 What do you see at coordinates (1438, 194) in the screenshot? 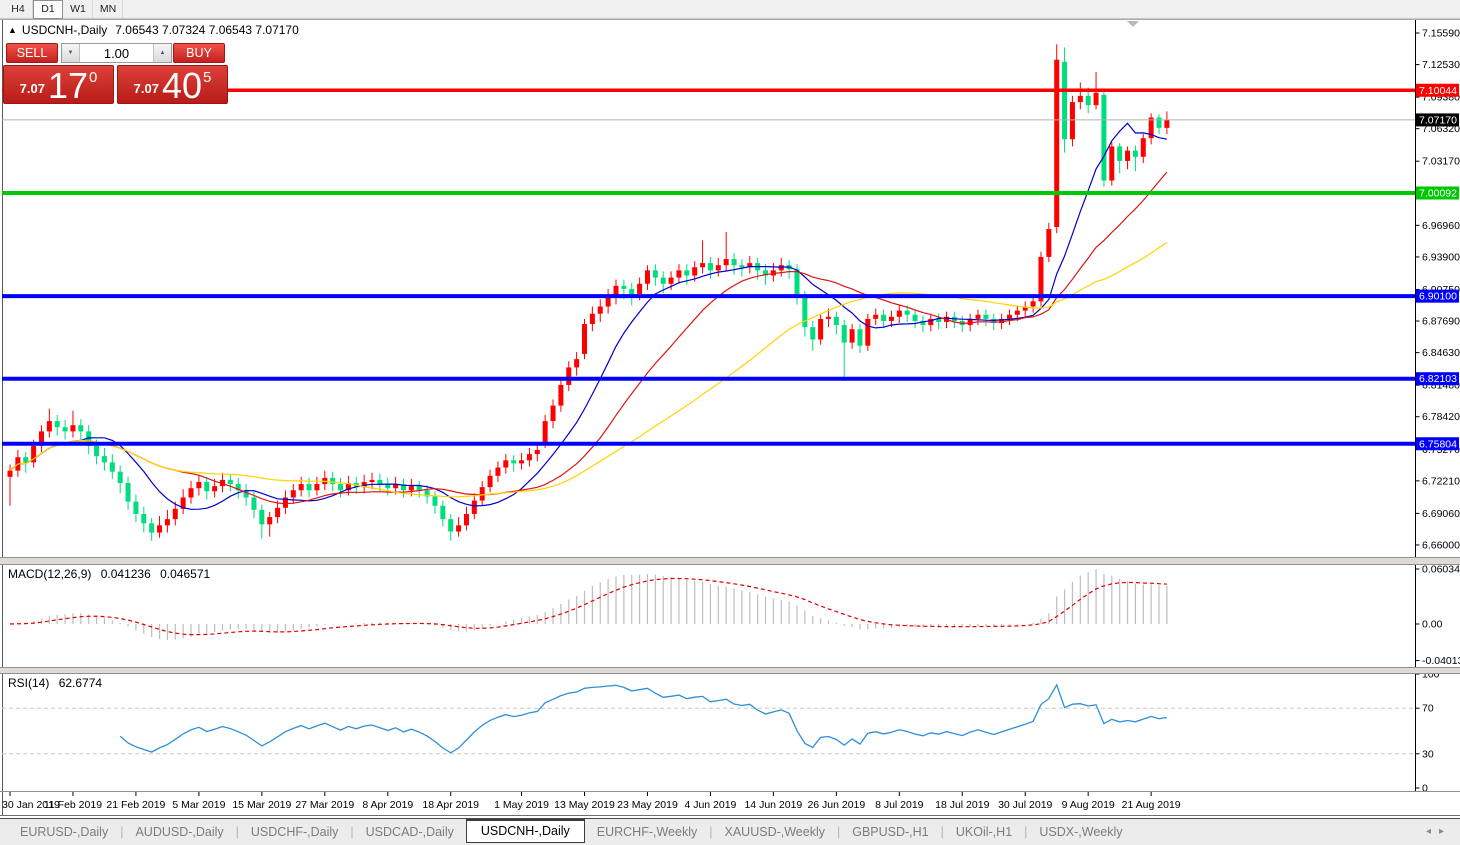
I see `svg-text: 7.00092` at bounding box center [1438, 194].